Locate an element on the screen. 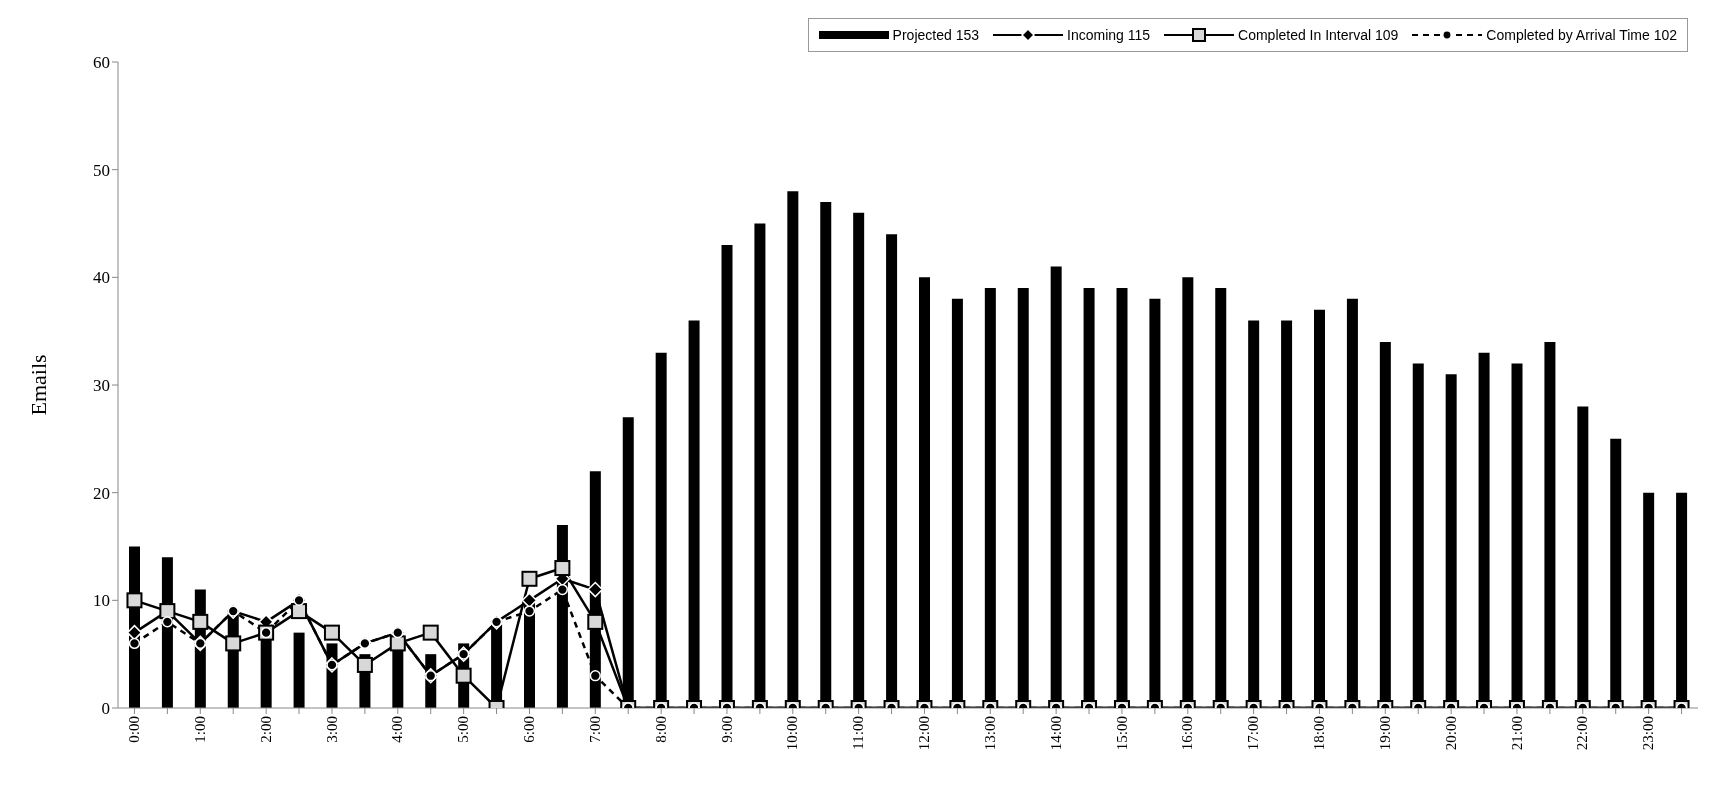  x-tick-label: 16:00 is located at coordinates (1187, 733).